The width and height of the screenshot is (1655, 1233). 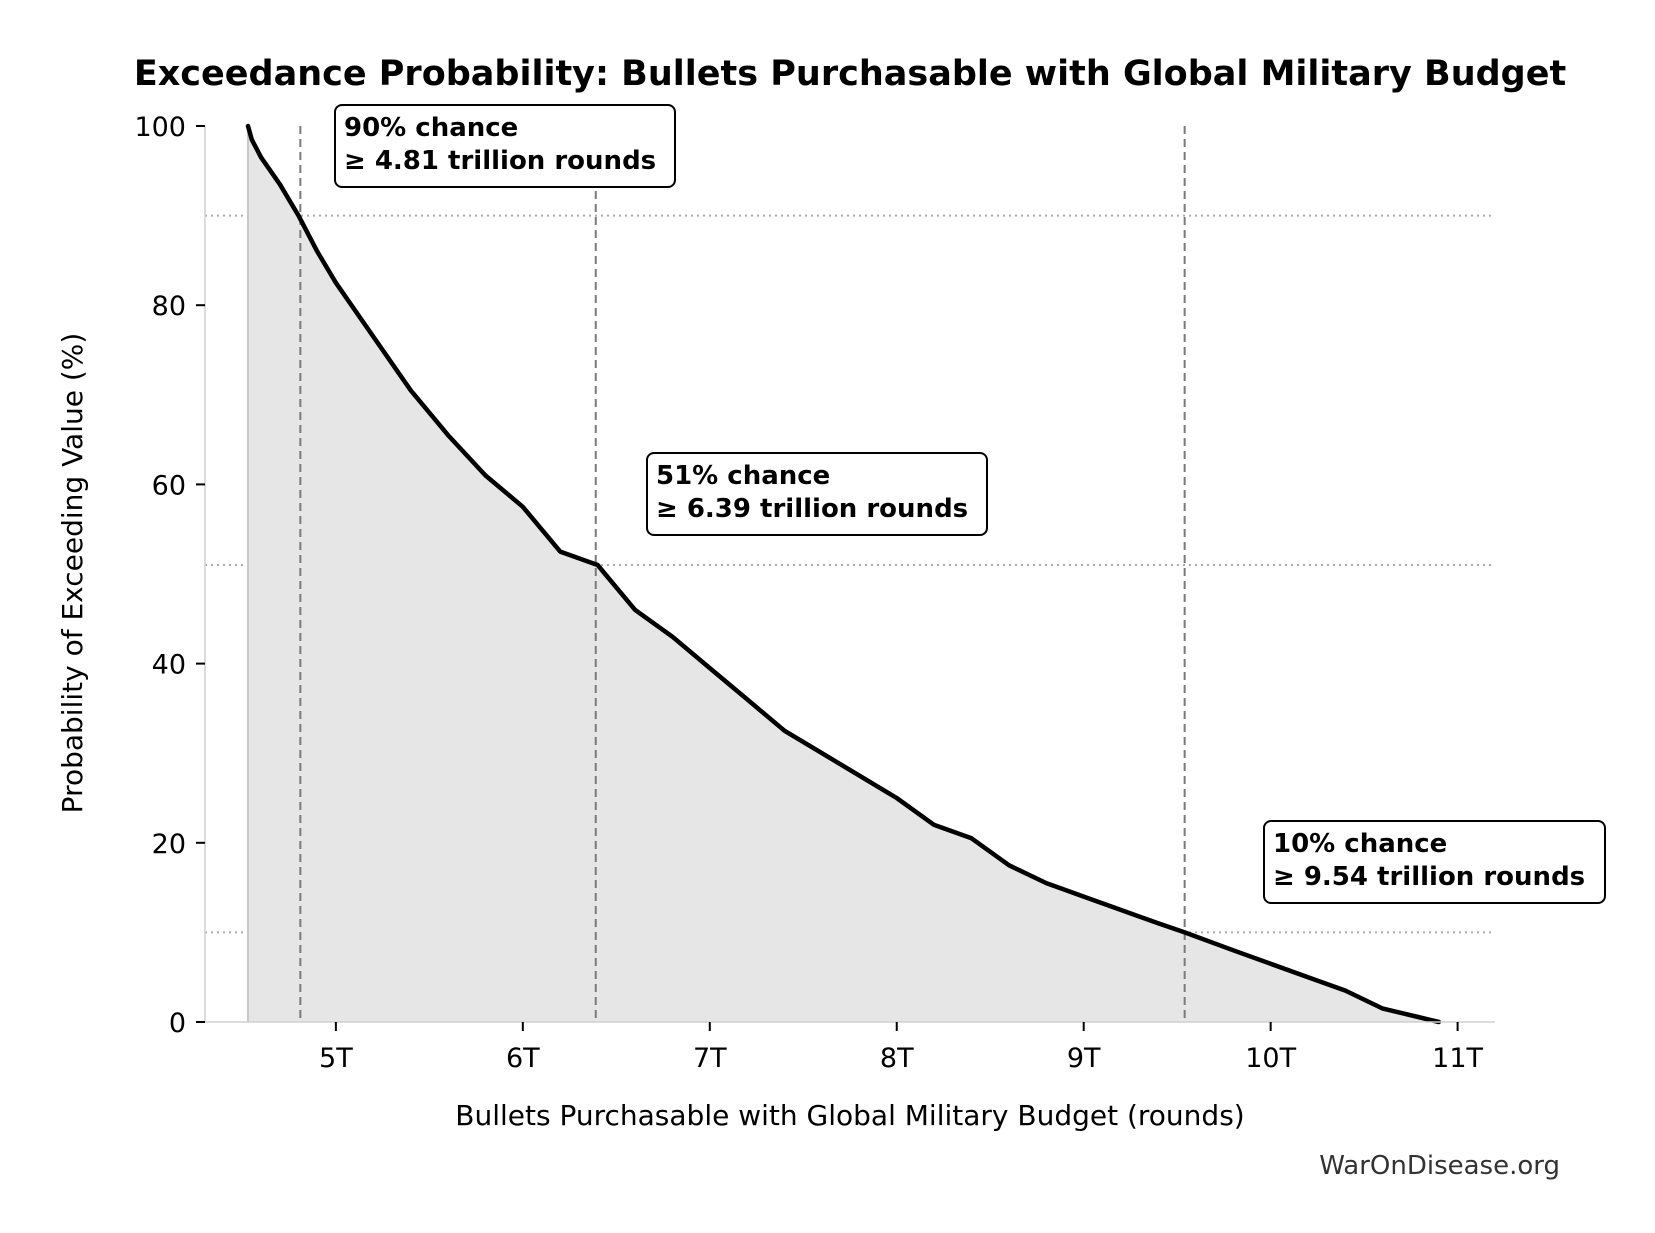 I want to click on annotation-line2: ≥ 4.81 trillion rounds, so click(x=500, y=161).